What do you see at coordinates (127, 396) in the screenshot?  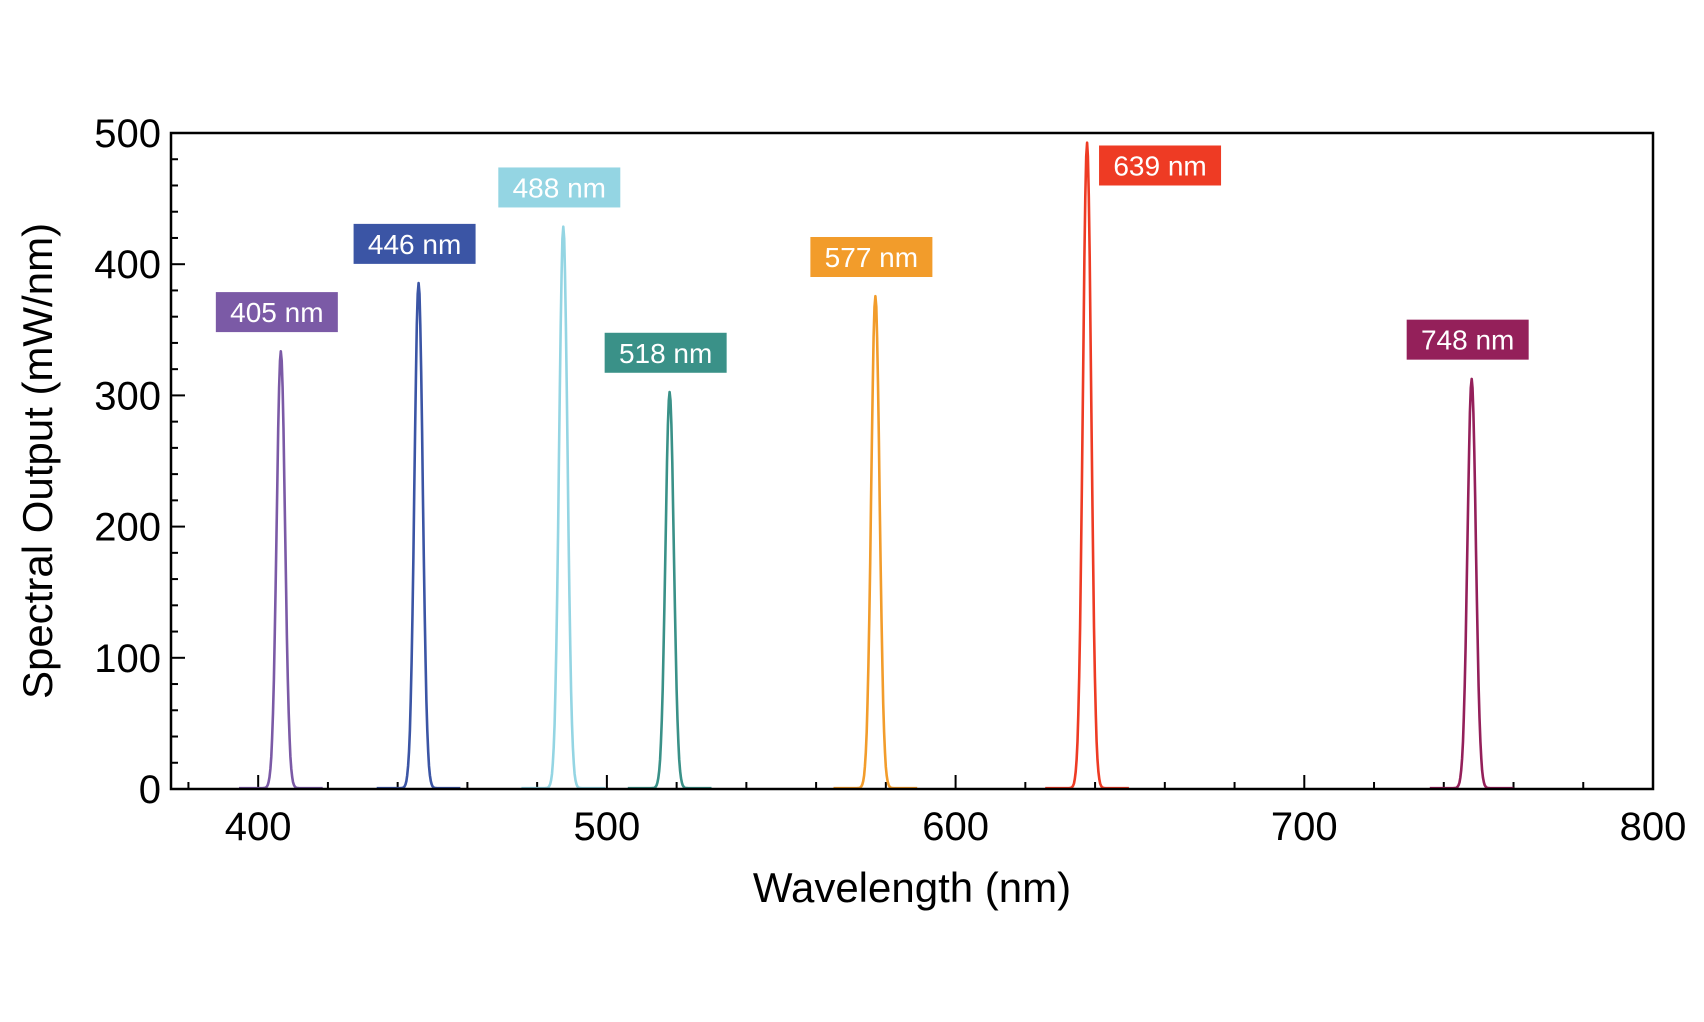 I see `y-tick-label: 300` at bounding box center [127, 396].